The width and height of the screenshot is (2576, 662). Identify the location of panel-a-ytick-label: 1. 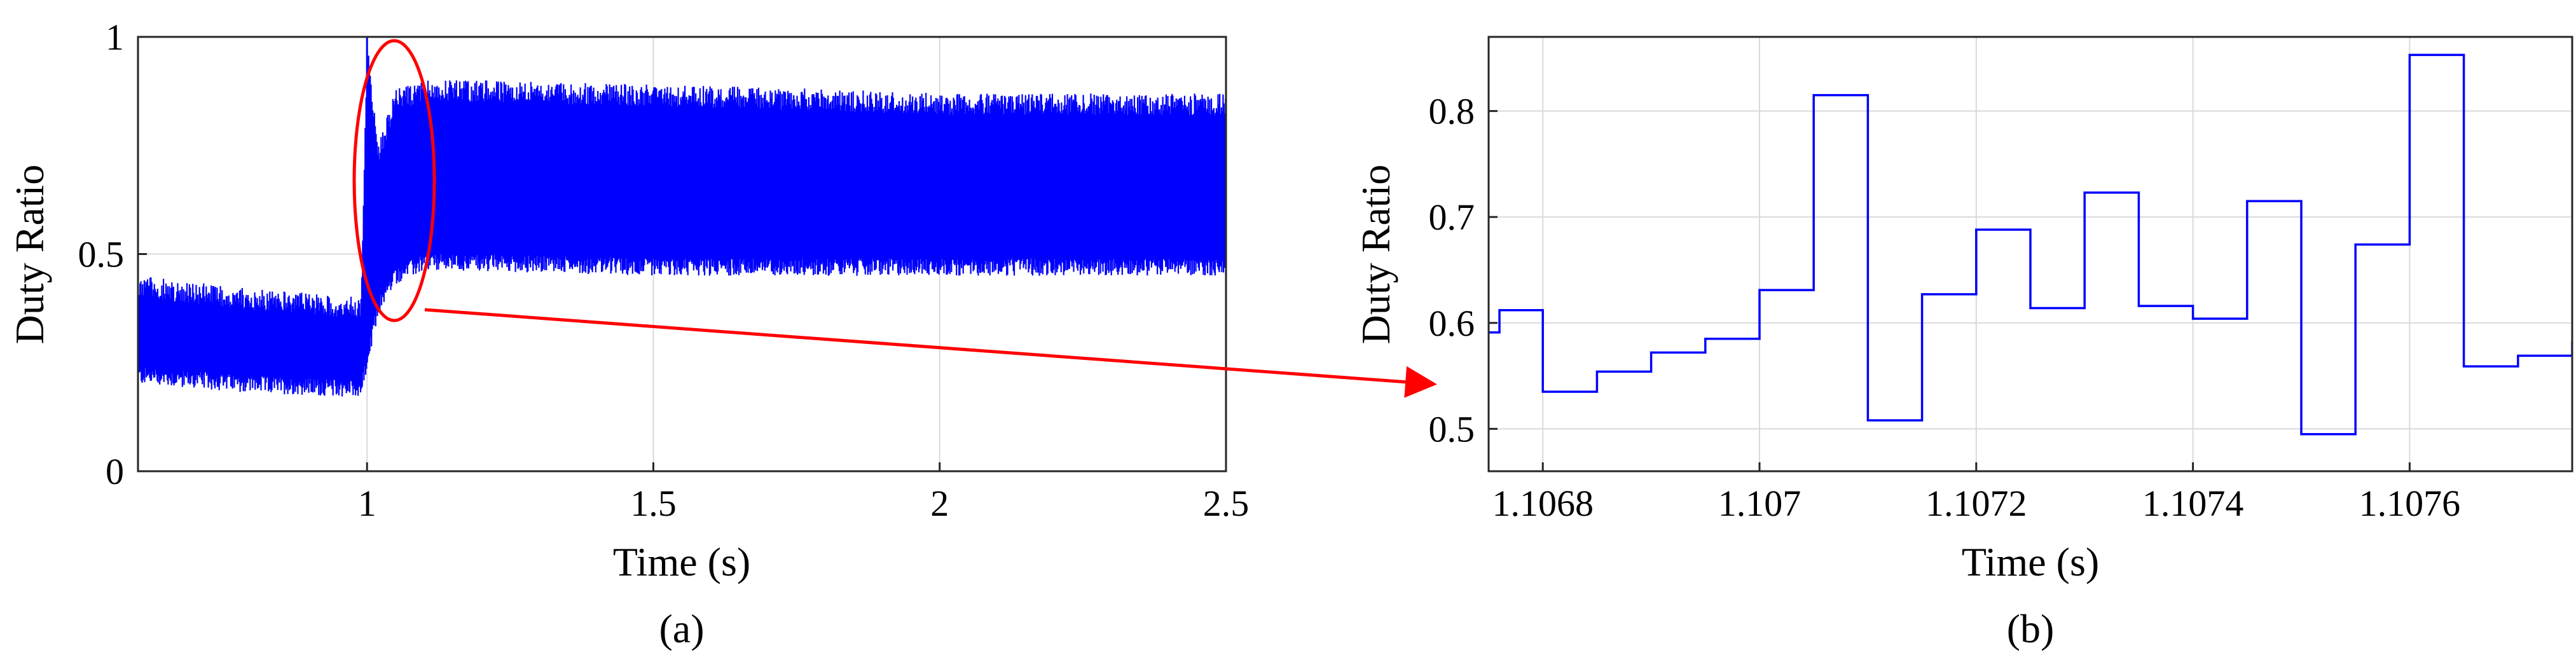
(115, 37).